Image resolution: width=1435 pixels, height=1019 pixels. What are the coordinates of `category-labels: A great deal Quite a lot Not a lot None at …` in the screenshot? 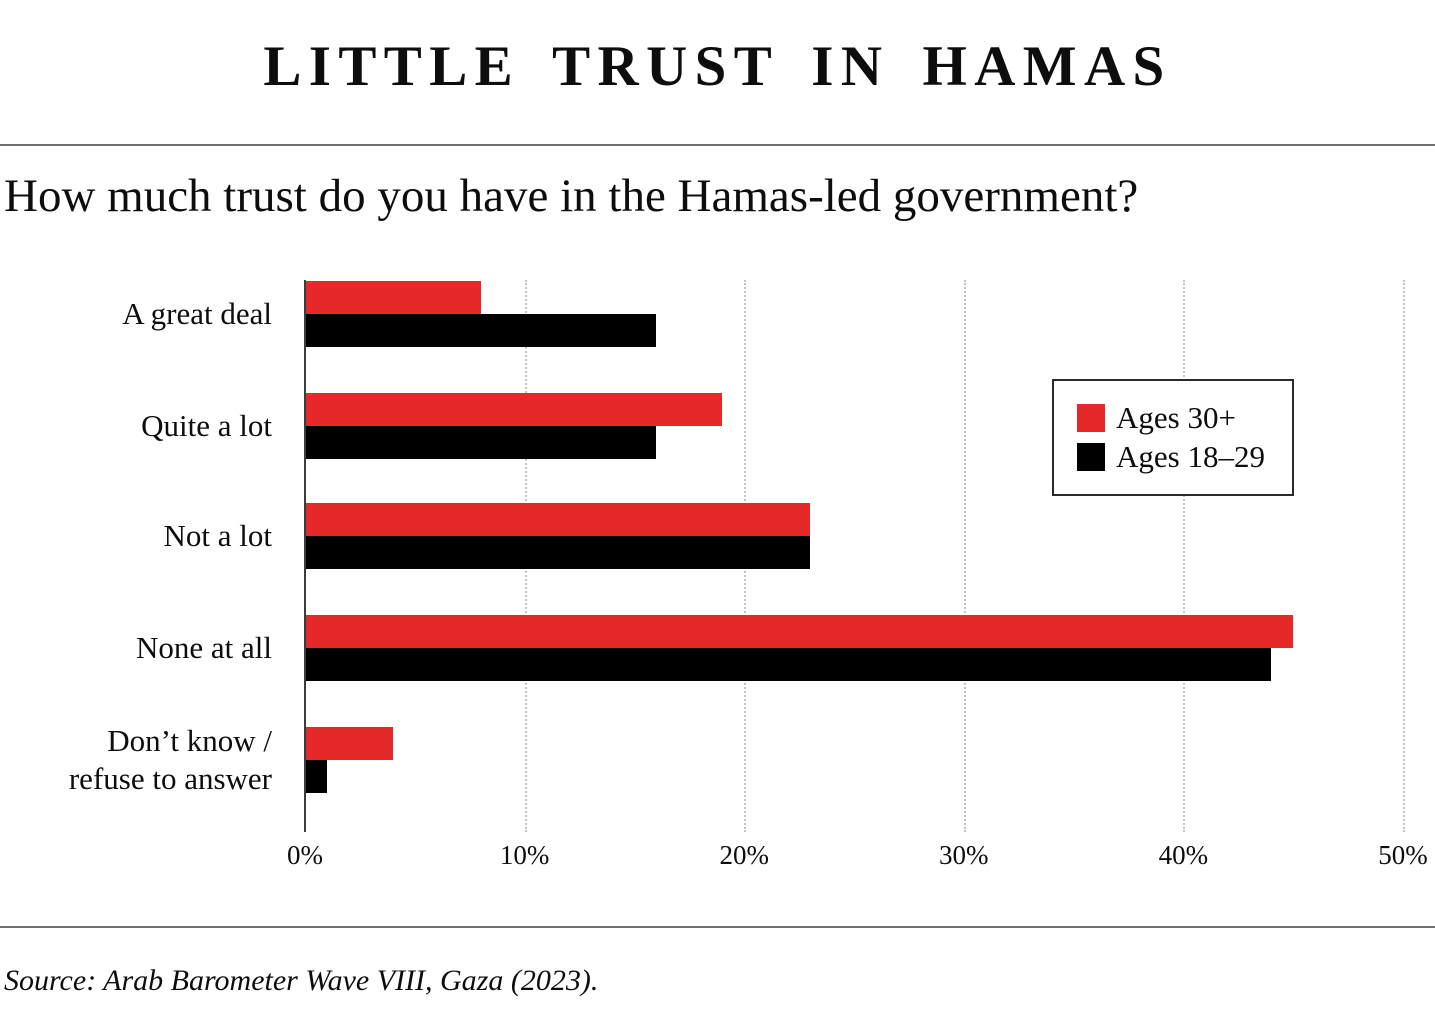 It's located at (136, 556).